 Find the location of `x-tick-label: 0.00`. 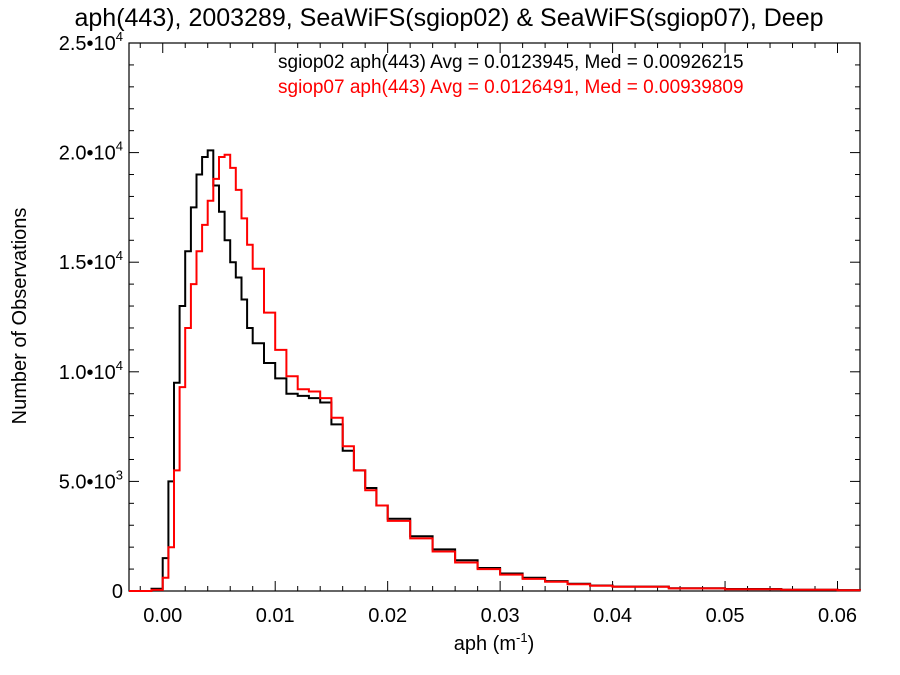

x-tick-label: 0.00 is located at coordinates (162, 616).